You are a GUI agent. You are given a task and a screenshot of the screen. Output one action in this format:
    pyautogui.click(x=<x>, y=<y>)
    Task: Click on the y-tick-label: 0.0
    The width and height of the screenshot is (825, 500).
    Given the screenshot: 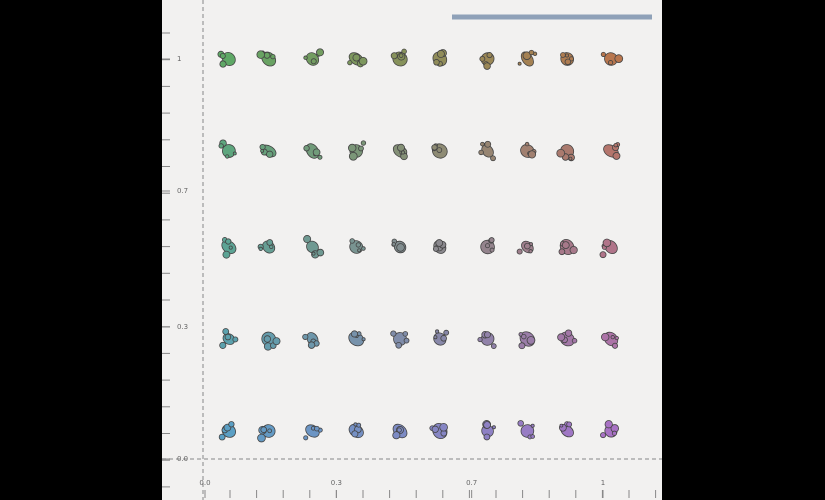 What is the action you would take?
    pyautogui.click(x=182, y=459)
    